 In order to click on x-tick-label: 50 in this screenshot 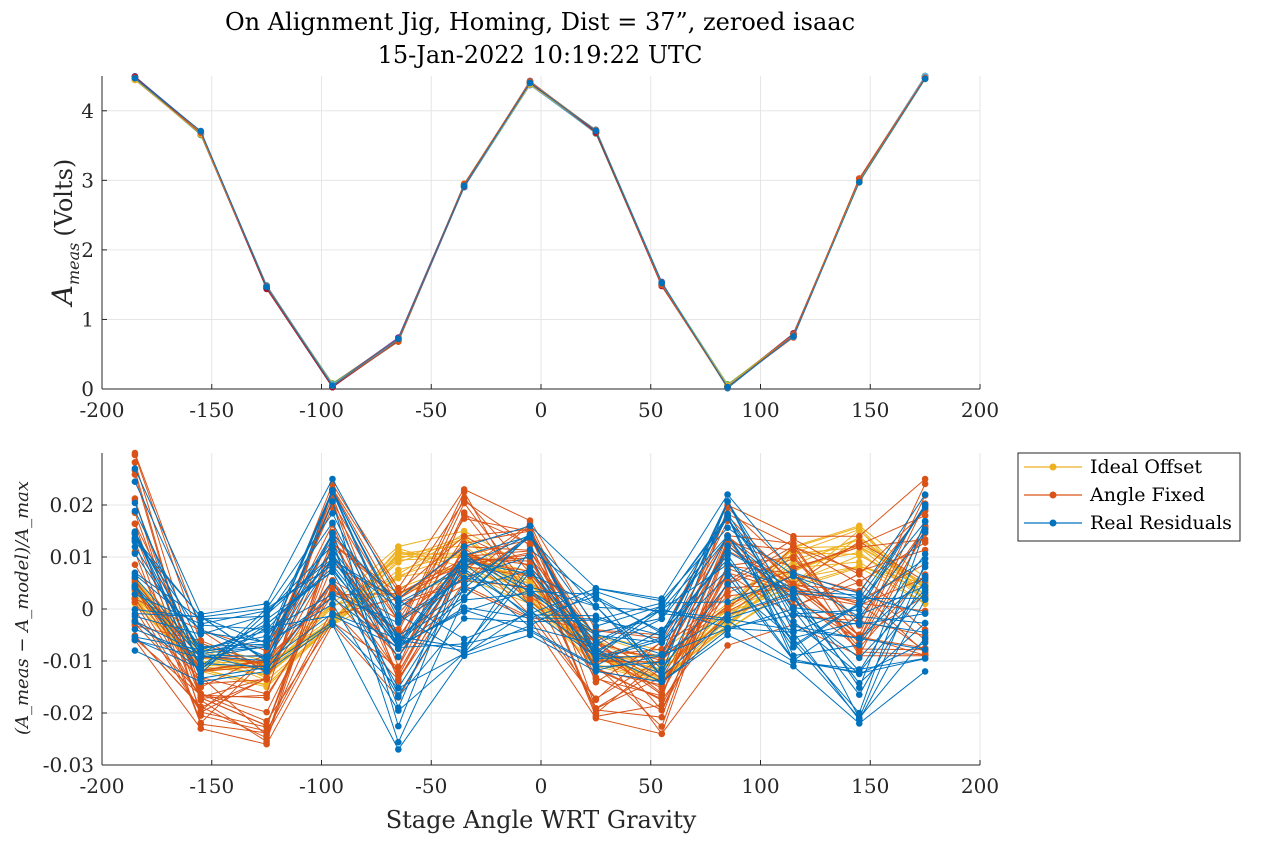, I will do `click(650, 786)`.